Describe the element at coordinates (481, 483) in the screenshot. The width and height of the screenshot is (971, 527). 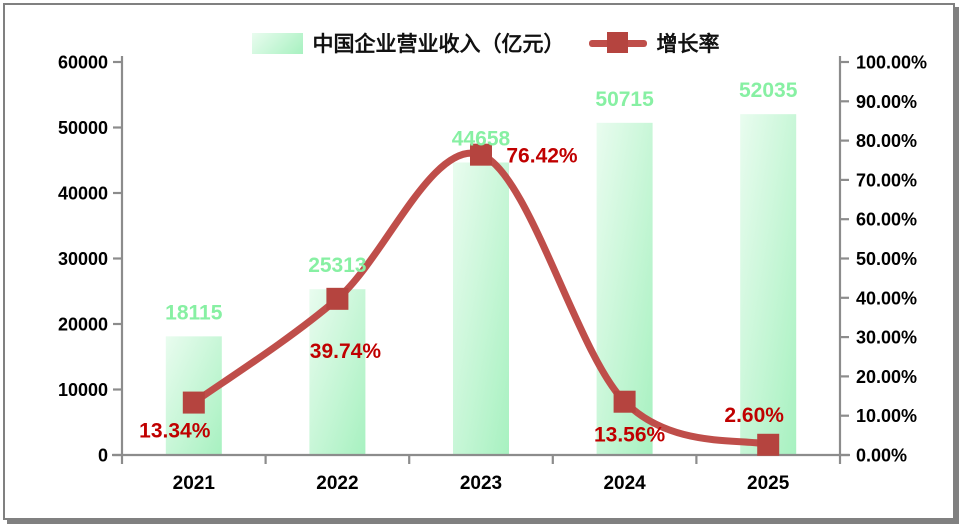
I see `x-axis-category-label: 2023` at that location.